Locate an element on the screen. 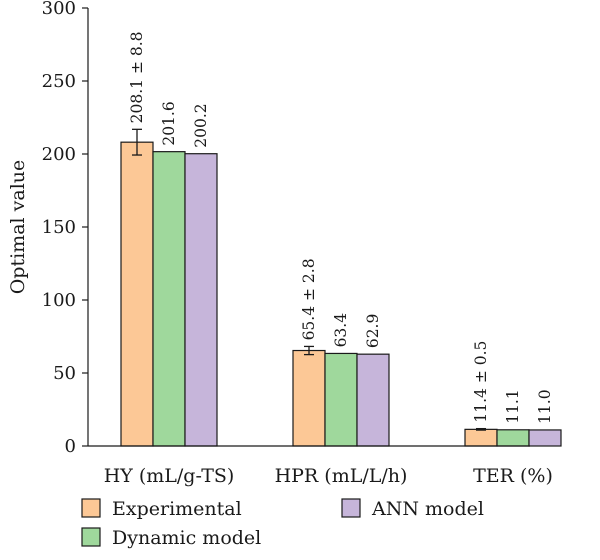 Image resolution: width=600 pixels, height=560 pixels. data-label: 208.1 ± 8.8 is located at coordinates (137, 77).